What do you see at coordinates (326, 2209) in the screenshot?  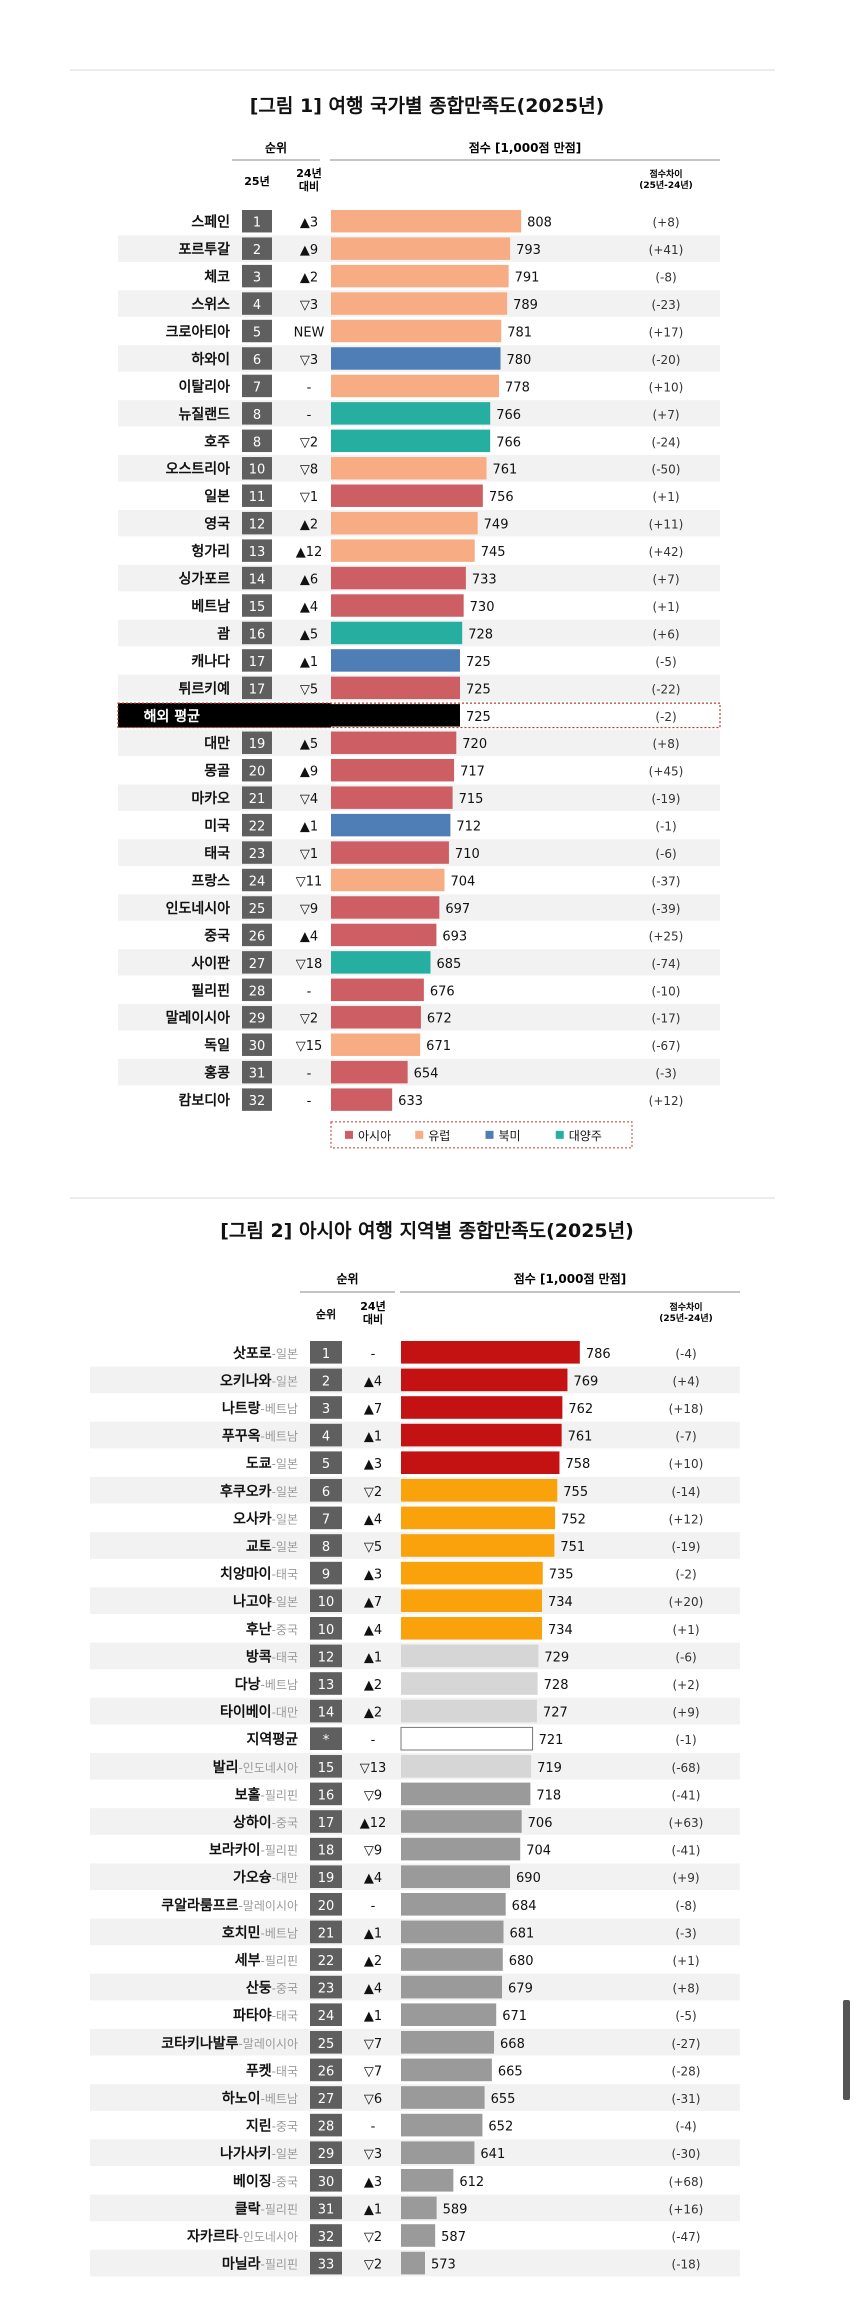 I see `rank-value: 31` at bounding box center [326, 2209].